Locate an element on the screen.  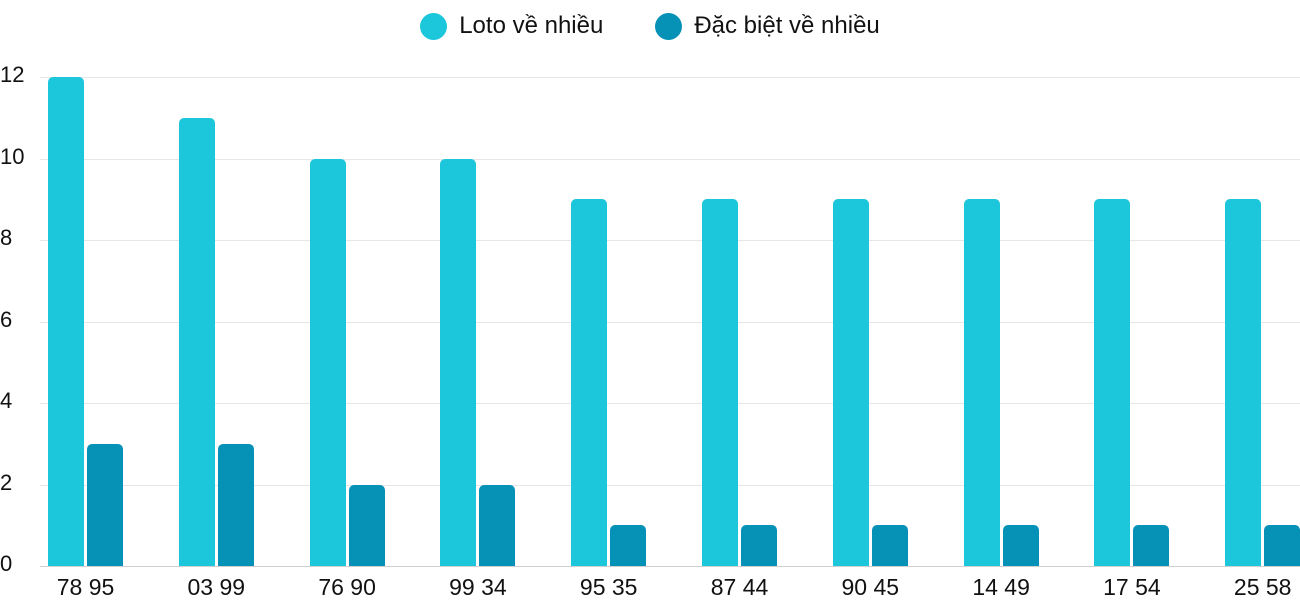
x-tick-label: 95 35 is located at coordinates (608, 587).